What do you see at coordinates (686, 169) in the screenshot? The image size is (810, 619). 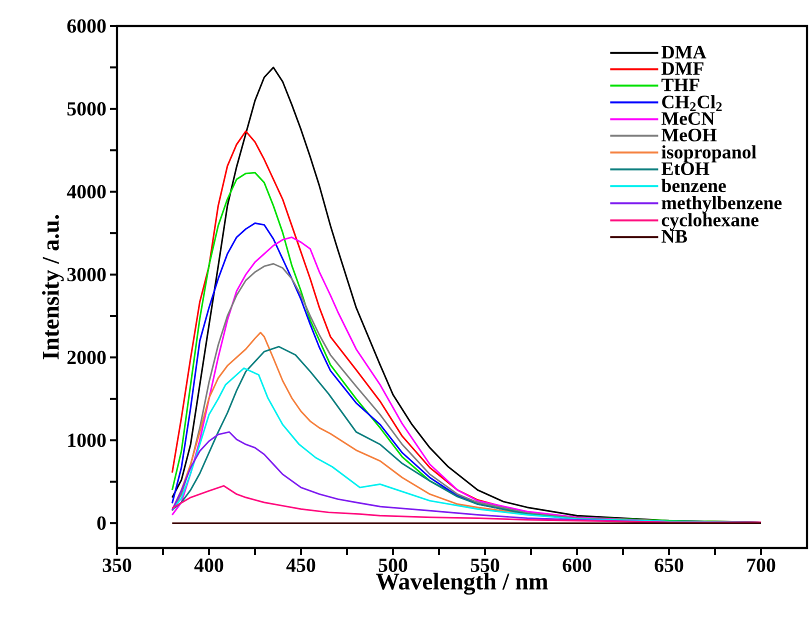 I see `legend-label: EtOH` at bounding box center [686, 169].